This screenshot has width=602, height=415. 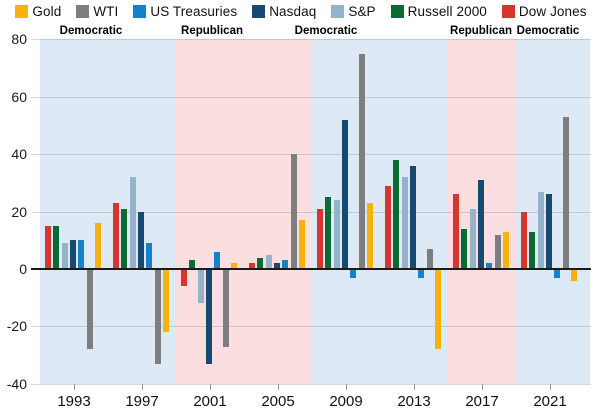 What do you see at coordinates (388, 227) in the screenshot?
I see `bar-2013-dow-jones` at bounding box center [388, 227].